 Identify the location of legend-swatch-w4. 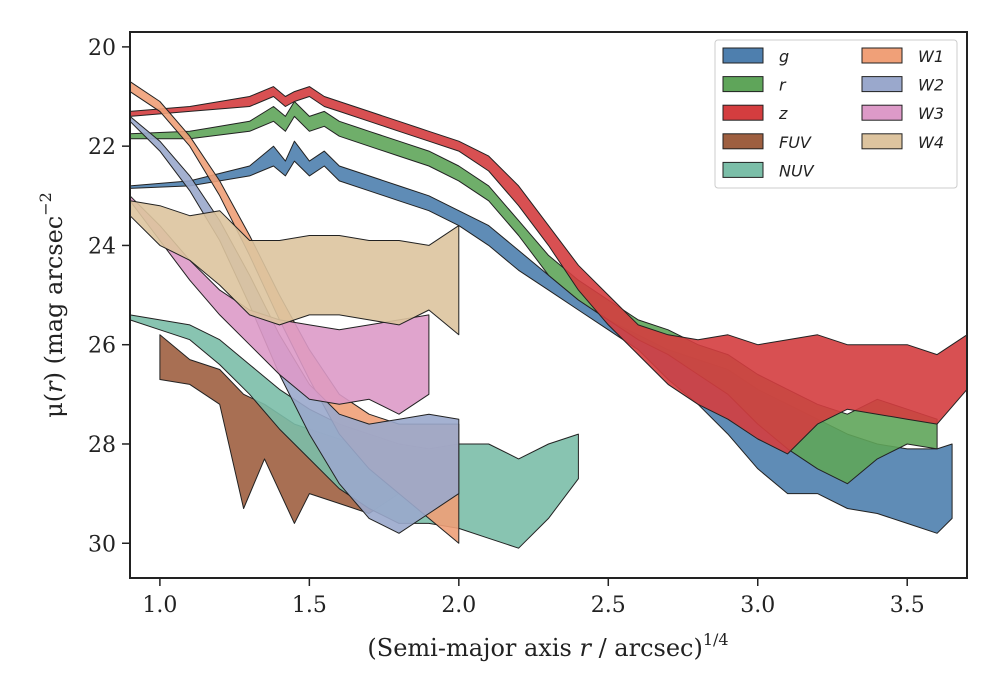
(882, 141).